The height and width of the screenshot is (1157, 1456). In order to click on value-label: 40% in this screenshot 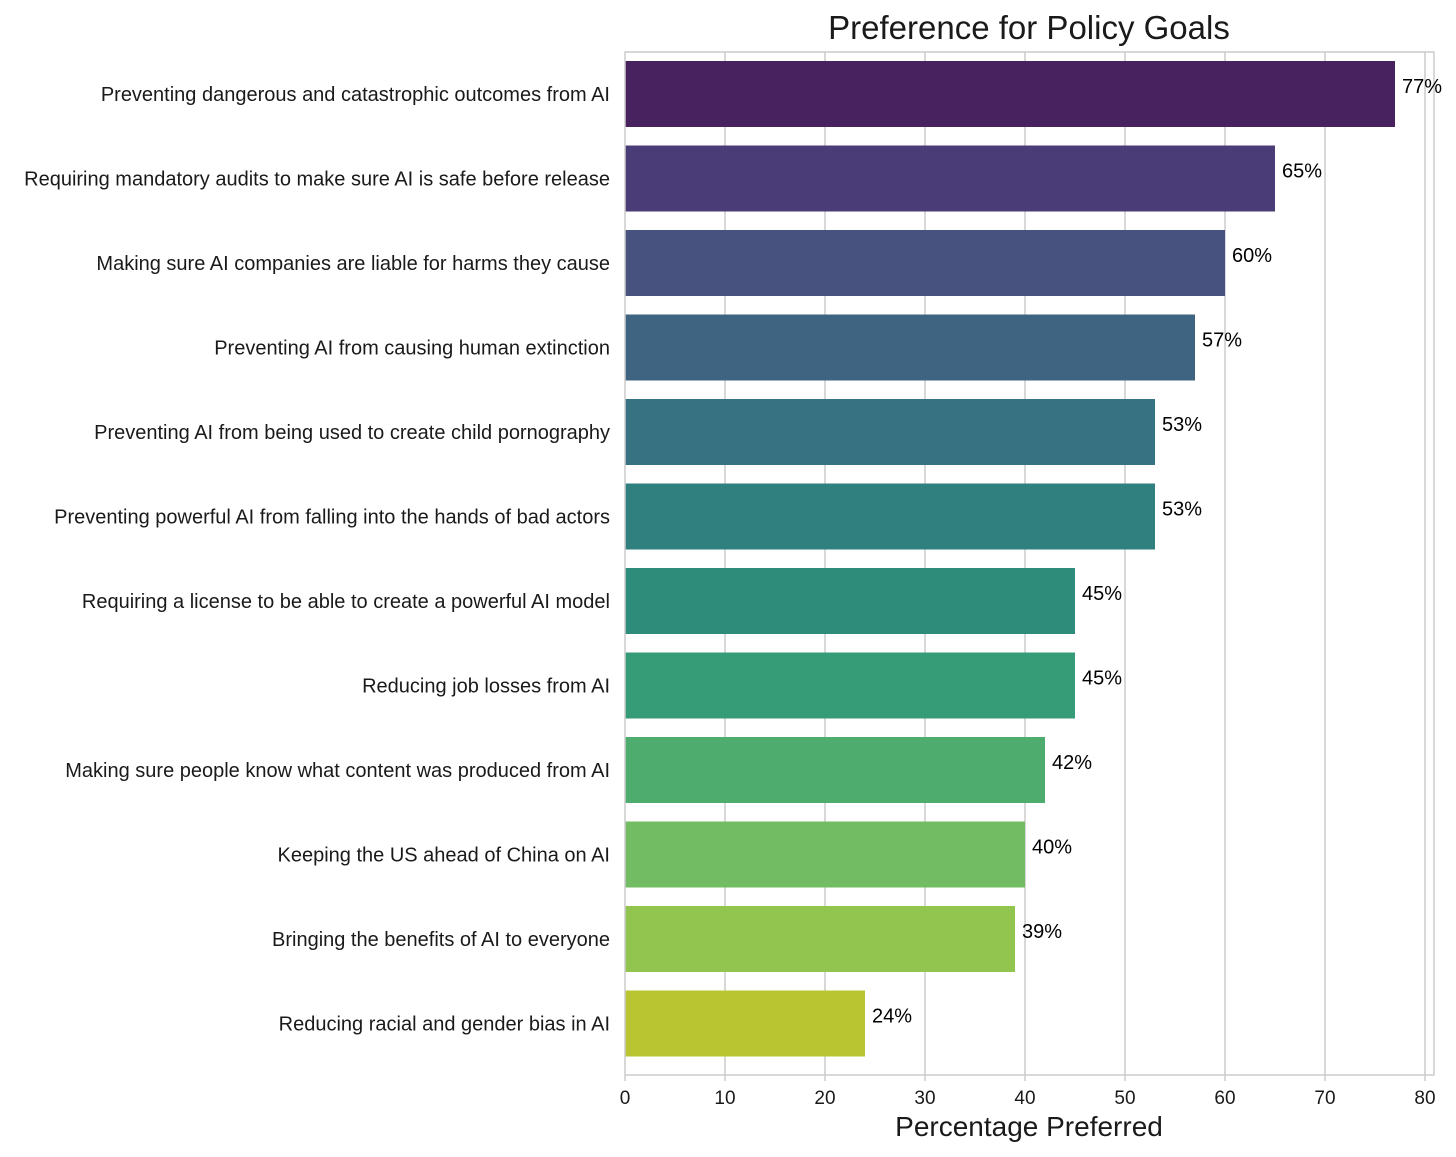, I will do `click(1052, 848)`.